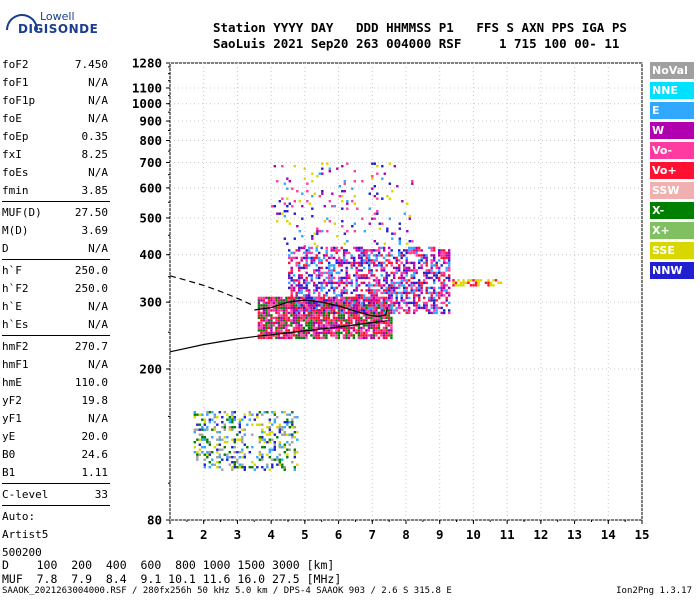 The height and width of the screenshot is (600, 700). What do you see at coordinates (15, 136) in the screenshot?
I see `param-name: foEp` at bounding box center [15, 136].